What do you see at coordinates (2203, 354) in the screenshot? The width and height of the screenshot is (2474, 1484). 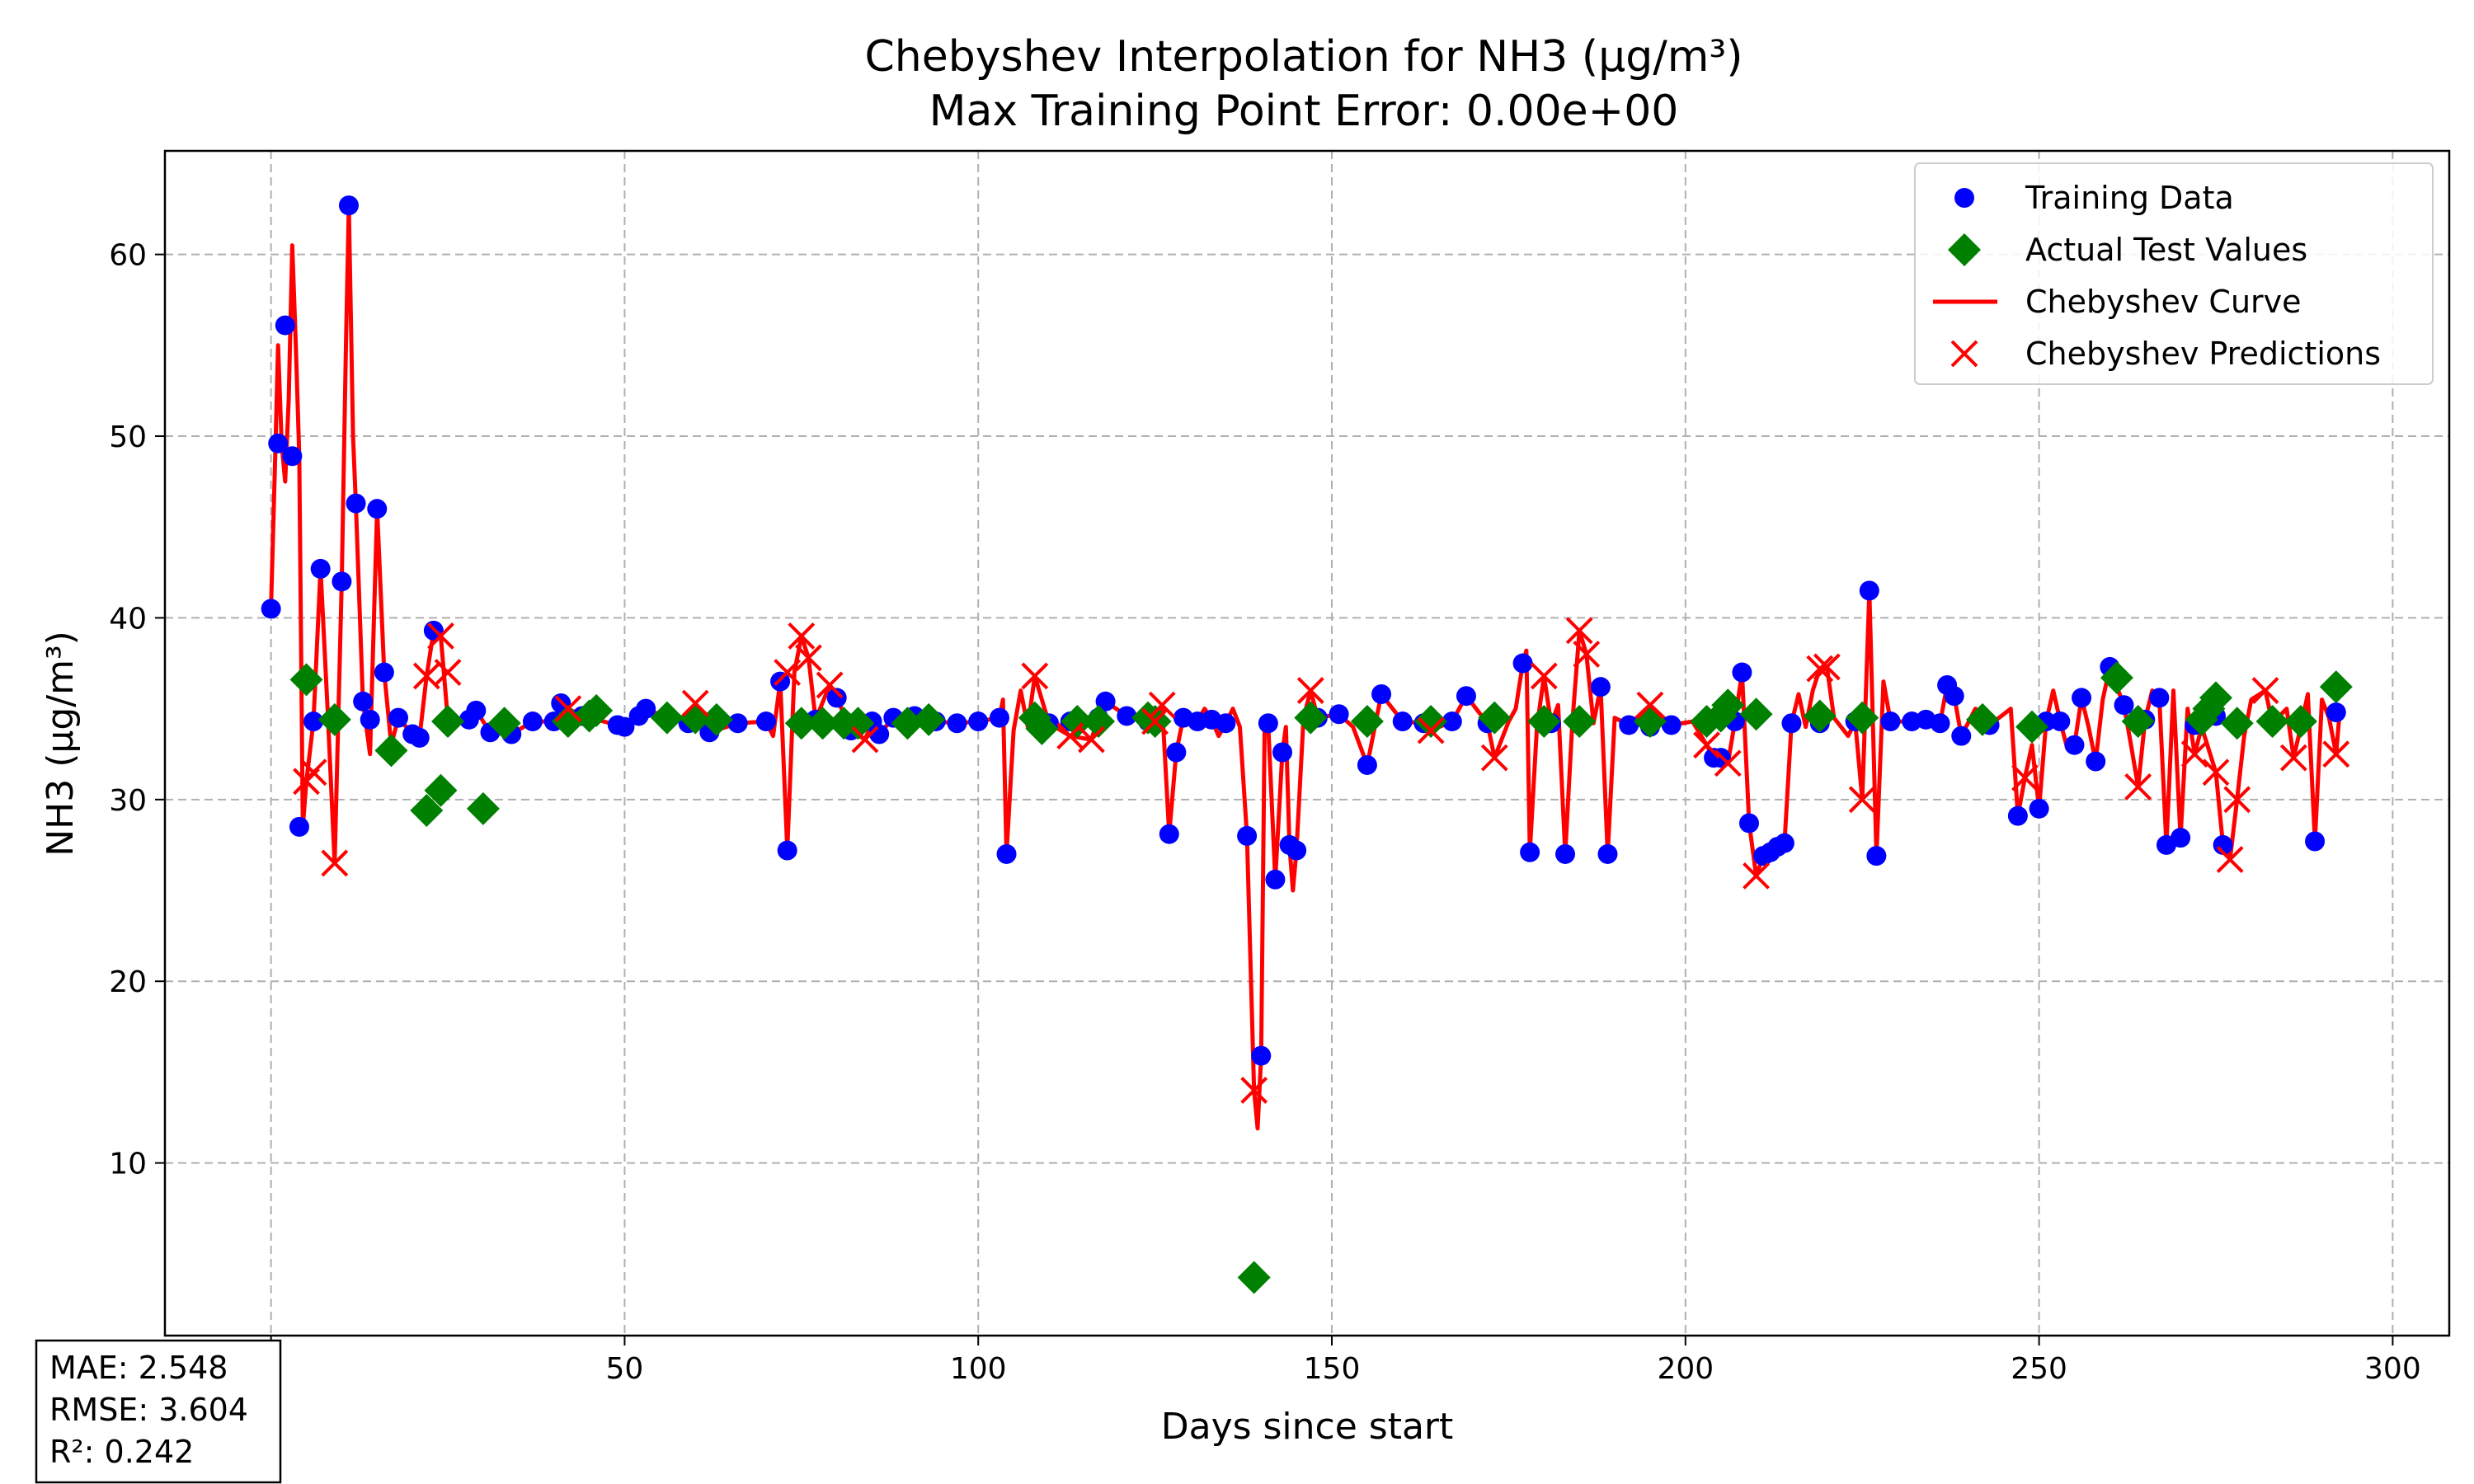 I see `legend-label: Chebyshev Predictions` at bounding box center [2203, 354].